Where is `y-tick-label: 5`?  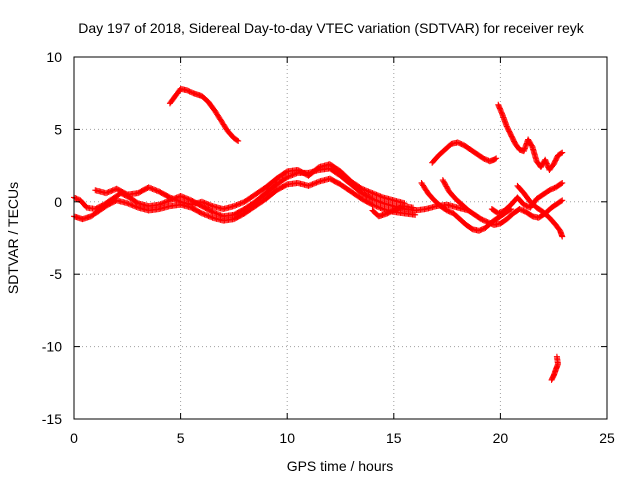 y-tick-label: 5 is located at coordinates (58, 129).